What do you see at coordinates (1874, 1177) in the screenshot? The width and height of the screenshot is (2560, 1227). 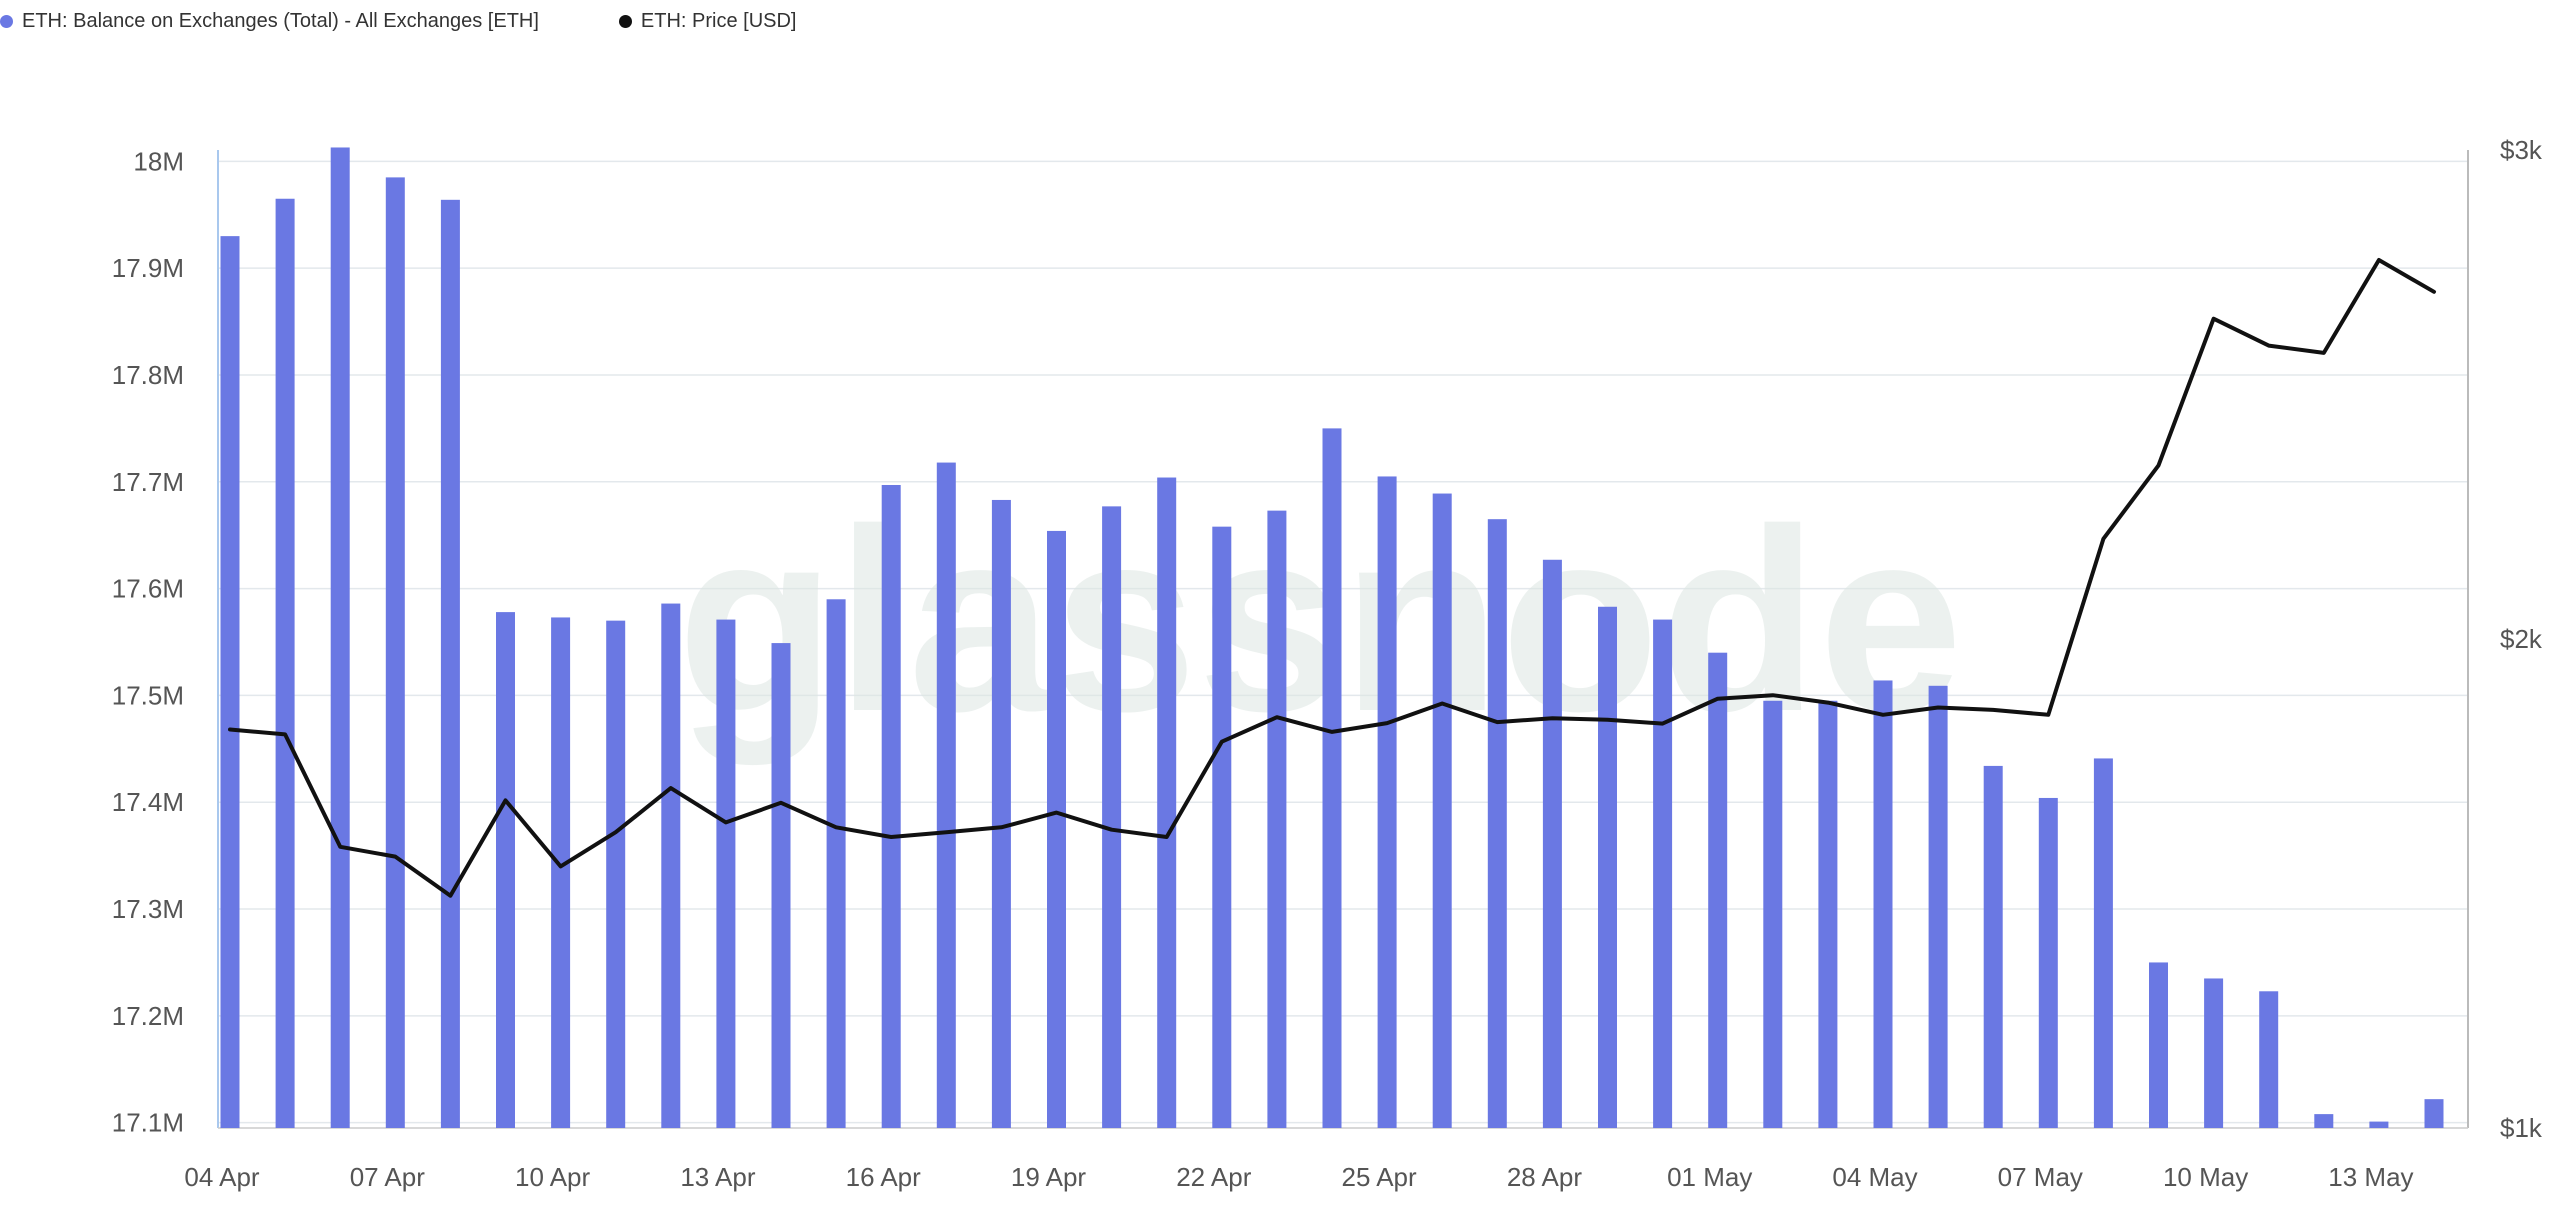 I see `x-tick-label-10: 04 May` at bounding box center [1874, 1177].